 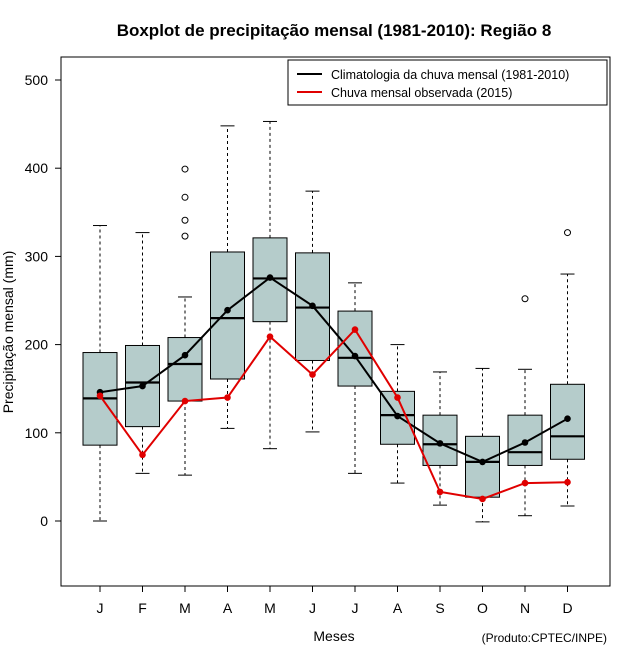 What do you see at coordinates (355, 608) in the screenshot?
I see `x-tick-label-6: J` at bounding box center [355, 608].